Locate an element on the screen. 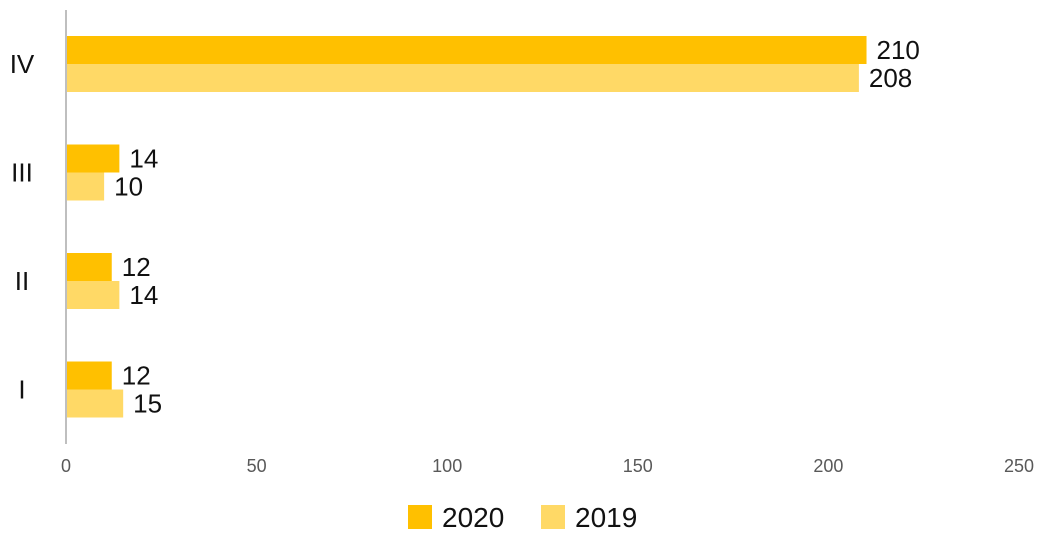  data-label-2020-iv: 210 is located at coordinates (898, 50).